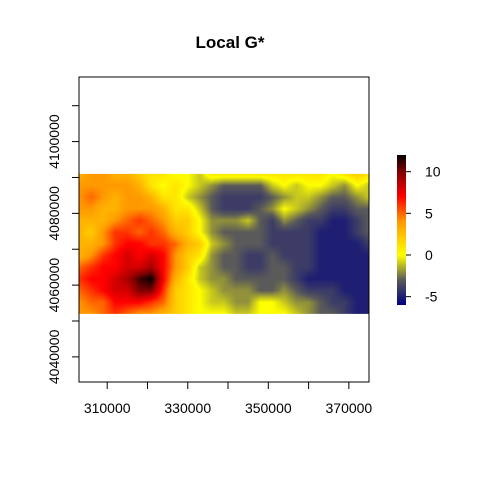 The width and height of the screenshot is (480, 480). I want to click on colorbar, so click(401, 230).